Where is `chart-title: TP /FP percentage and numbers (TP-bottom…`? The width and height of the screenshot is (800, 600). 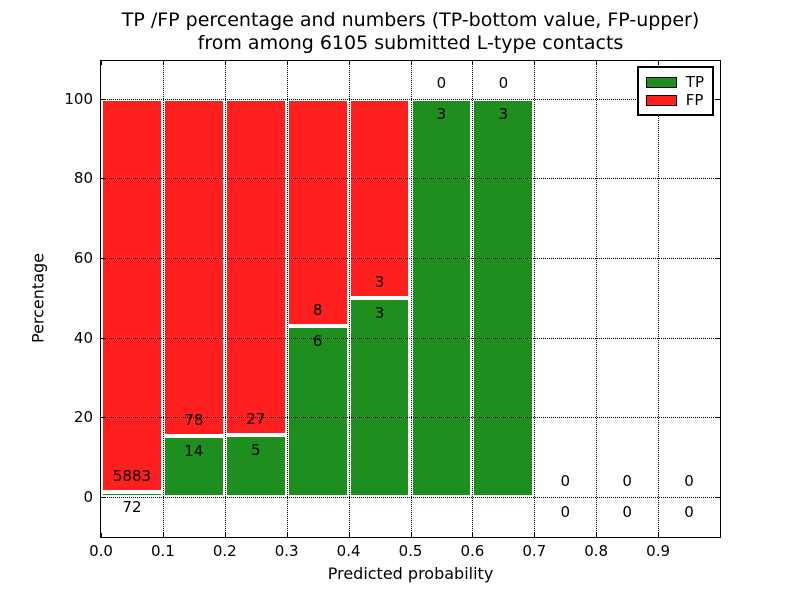
chart-title: TP /FP percentage and numbers (TP-bottom… is located at coordinates (410, 32).